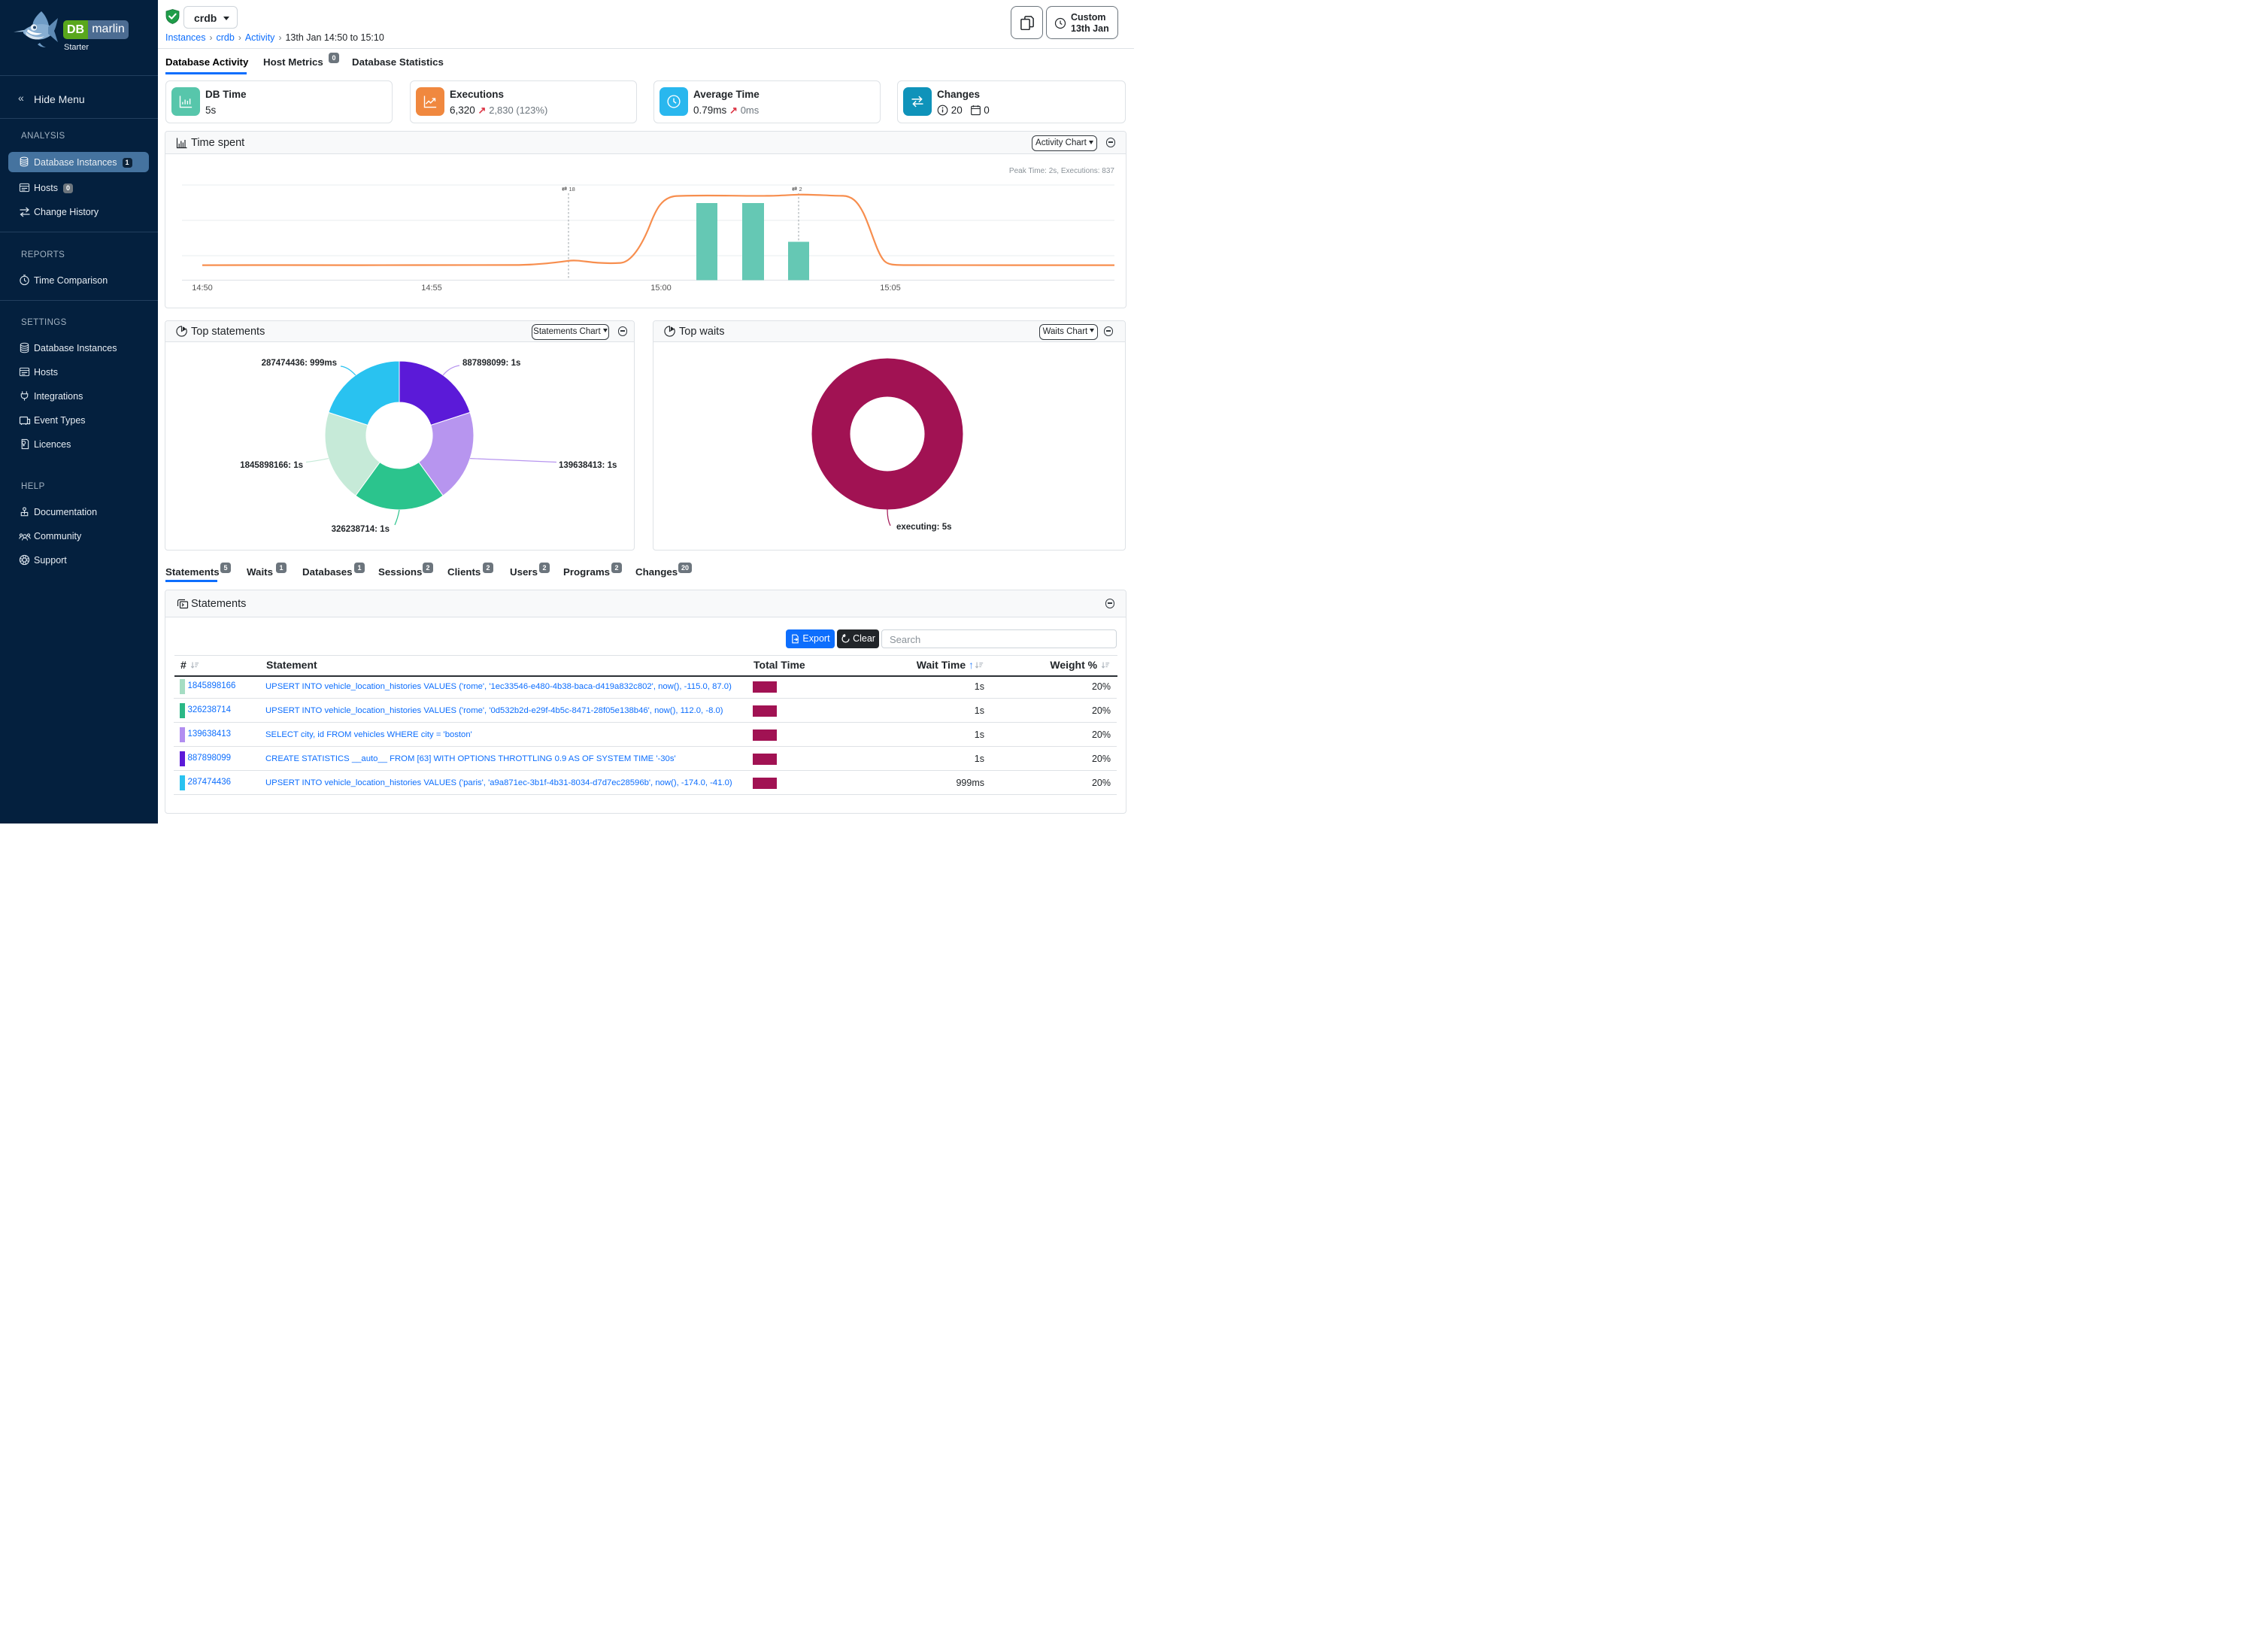 The width and height of the screenshot is (2268, 1647). Describe the element at coordinates (569, 189) in the screenshot. I see `svg-text: ⇄ 18` at that location.